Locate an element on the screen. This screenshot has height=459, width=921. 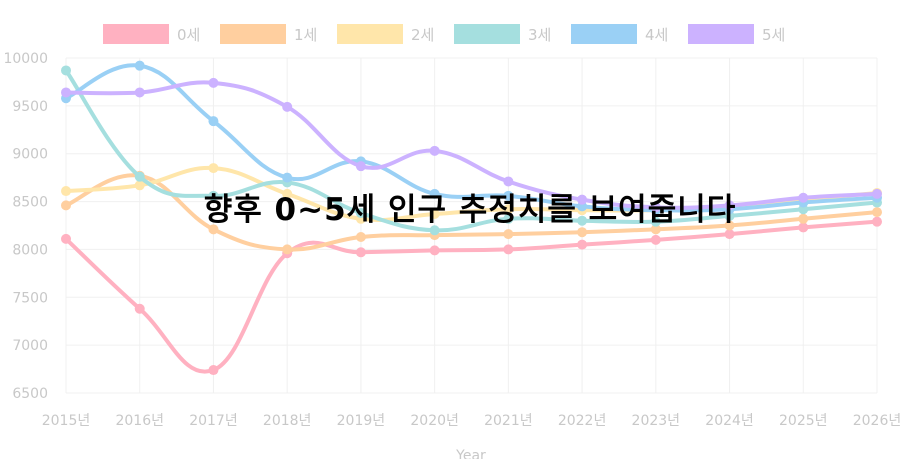
legend-item: 4세 is located at coordinates (619, 34).